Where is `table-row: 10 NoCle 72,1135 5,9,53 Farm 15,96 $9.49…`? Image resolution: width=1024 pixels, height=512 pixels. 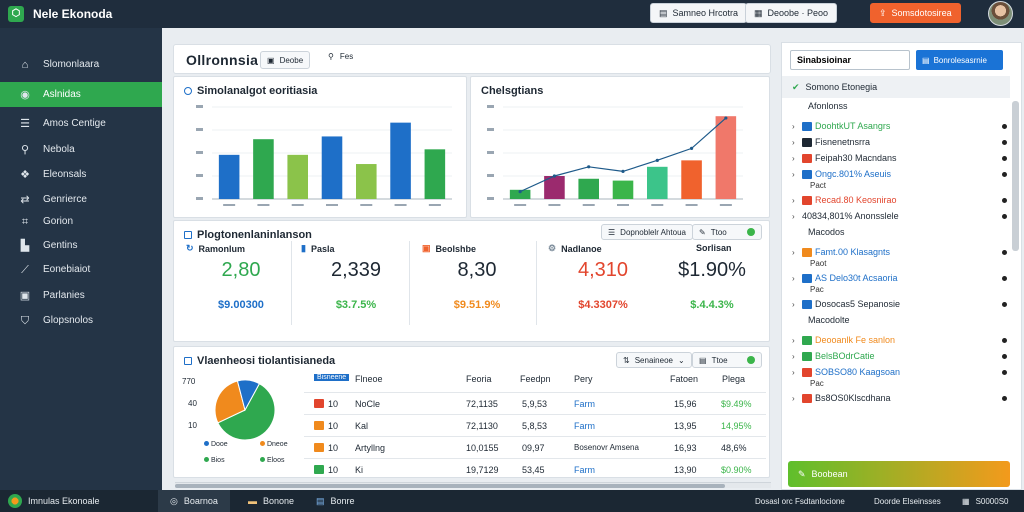
table-row: 10 NoCle 72,1135 5,9,53 Farm 15,96 $9.49… is located at coordinates (535, 403).